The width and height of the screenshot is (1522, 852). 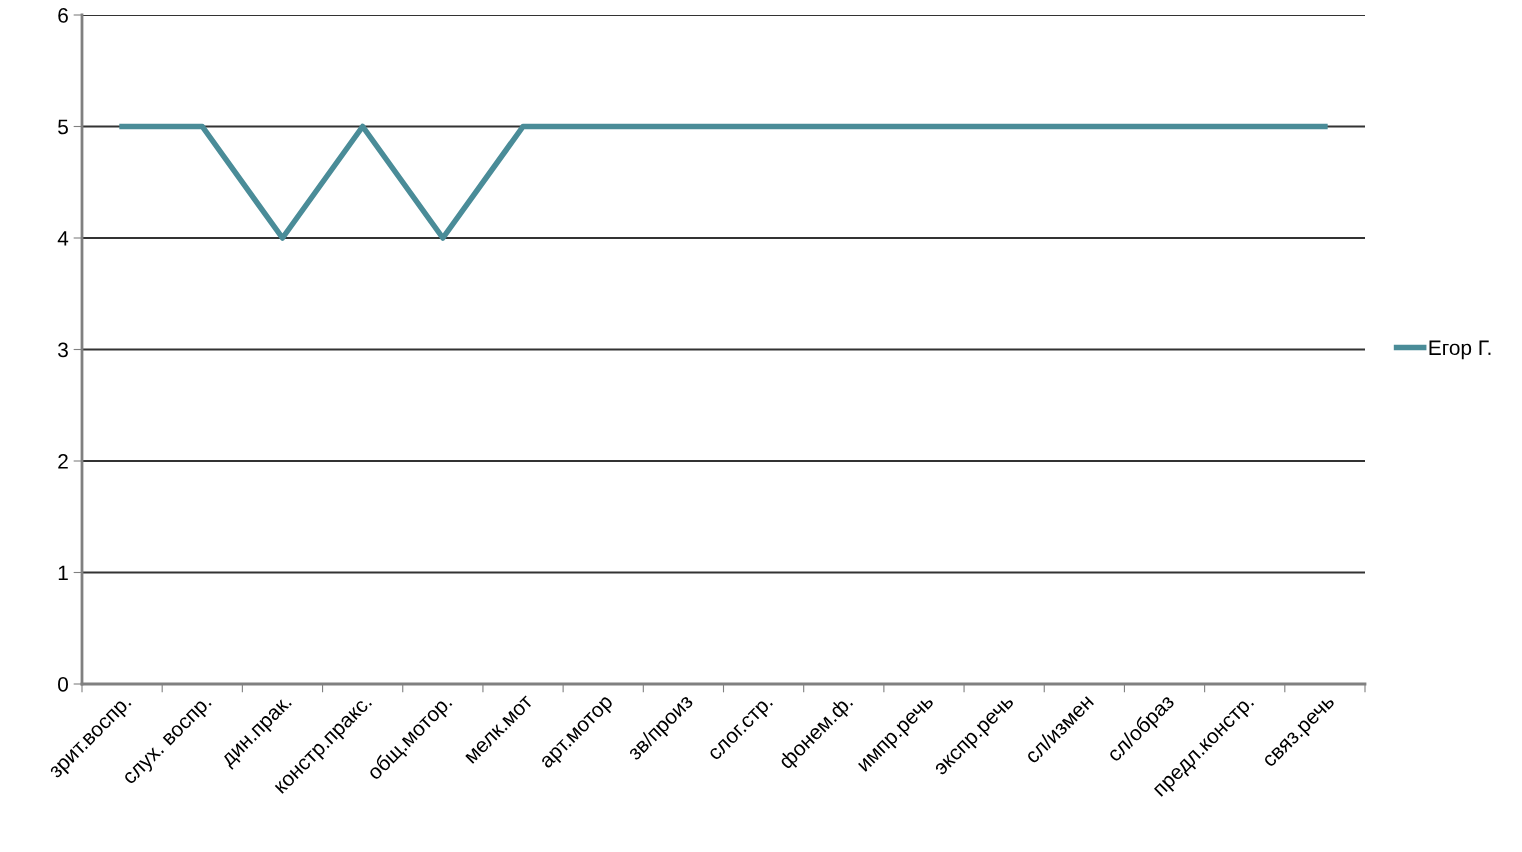 I want to click on y-tick-label: 1, so click(x=63, y=573).